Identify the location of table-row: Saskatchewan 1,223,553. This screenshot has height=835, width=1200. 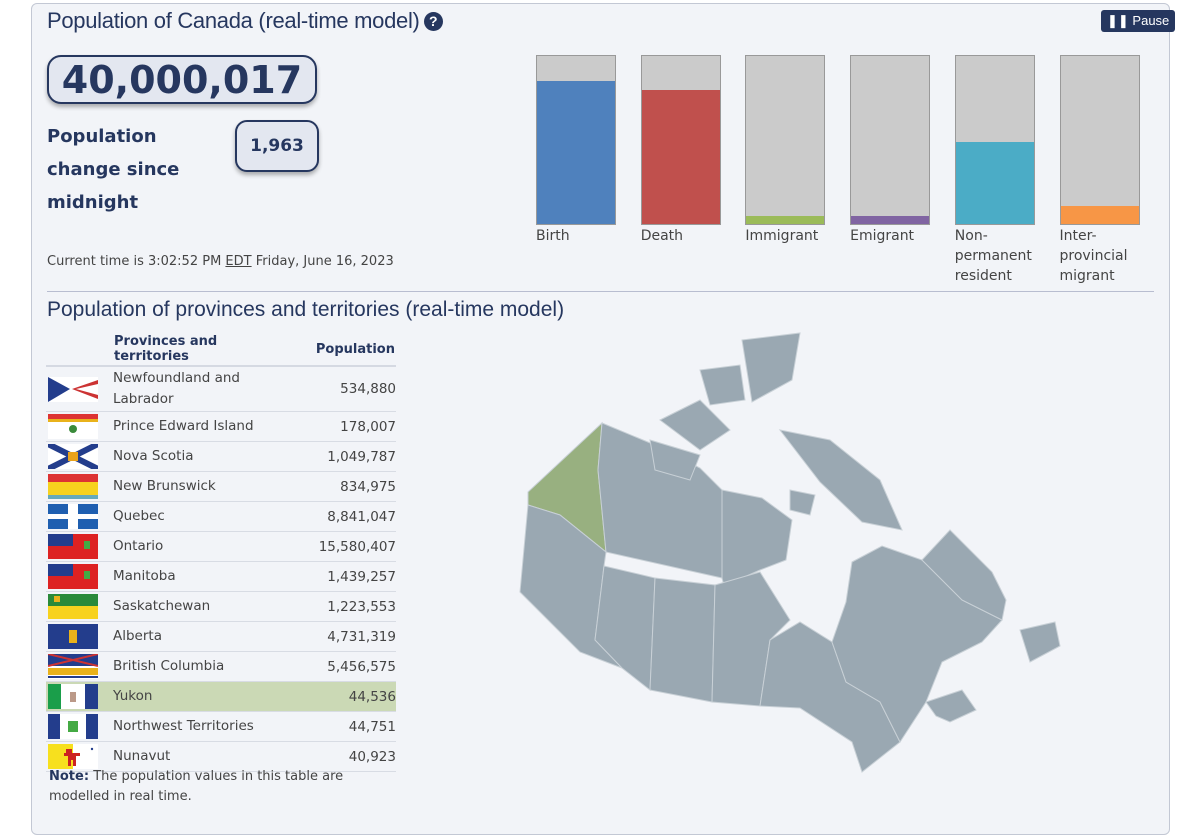
(221, 606).